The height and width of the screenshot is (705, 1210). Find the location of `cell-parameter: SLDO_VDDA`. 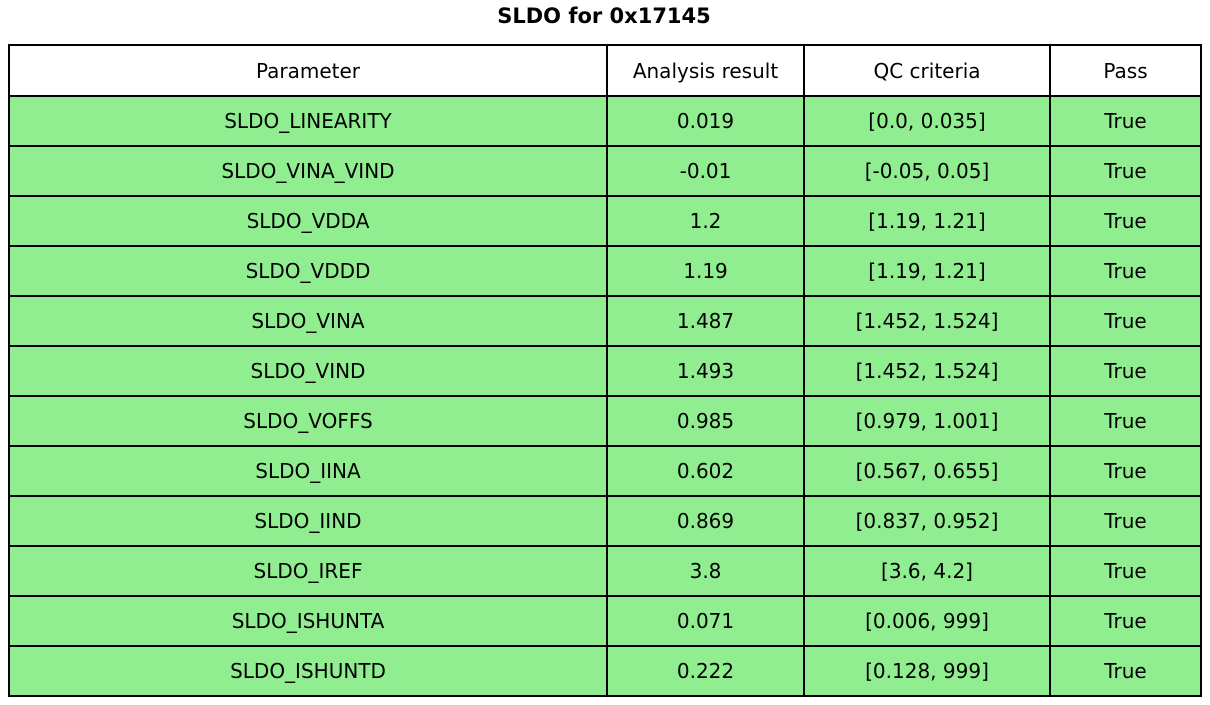

cell-parameter: SLDO_VDDA is located at coordinates (308, 221).